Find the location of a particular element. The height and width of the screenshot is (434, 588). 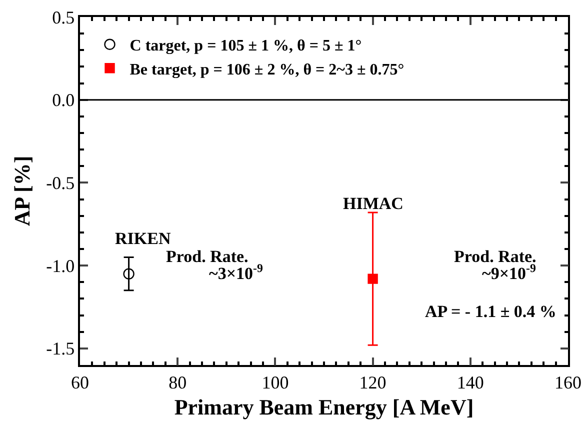

x-tick-label: 160 is located at coordinates (568, 382).